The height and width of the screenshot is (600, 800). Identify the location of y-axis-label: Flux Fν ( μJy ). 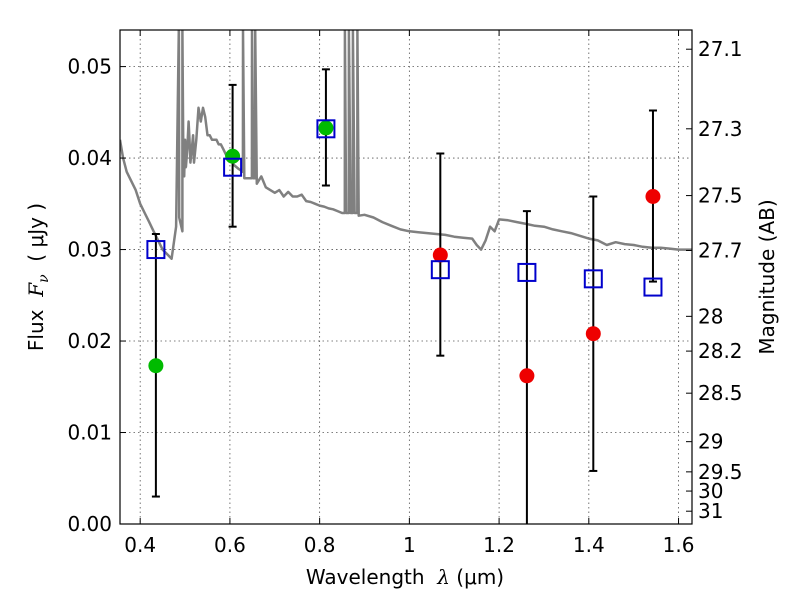
(38, 277).